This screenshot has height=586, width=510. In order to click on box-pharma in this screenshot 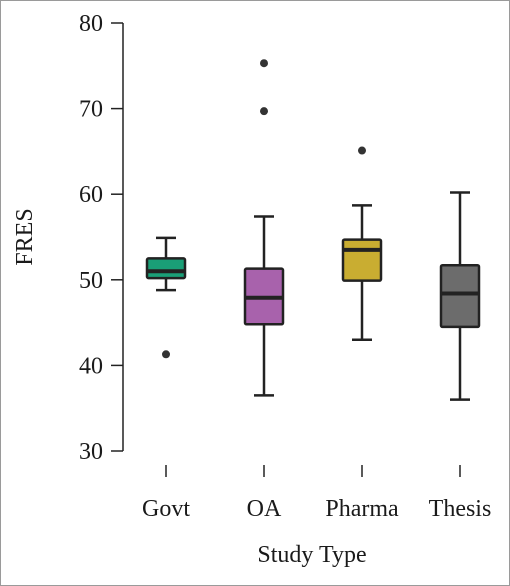, I will do `click(362, 243)`.